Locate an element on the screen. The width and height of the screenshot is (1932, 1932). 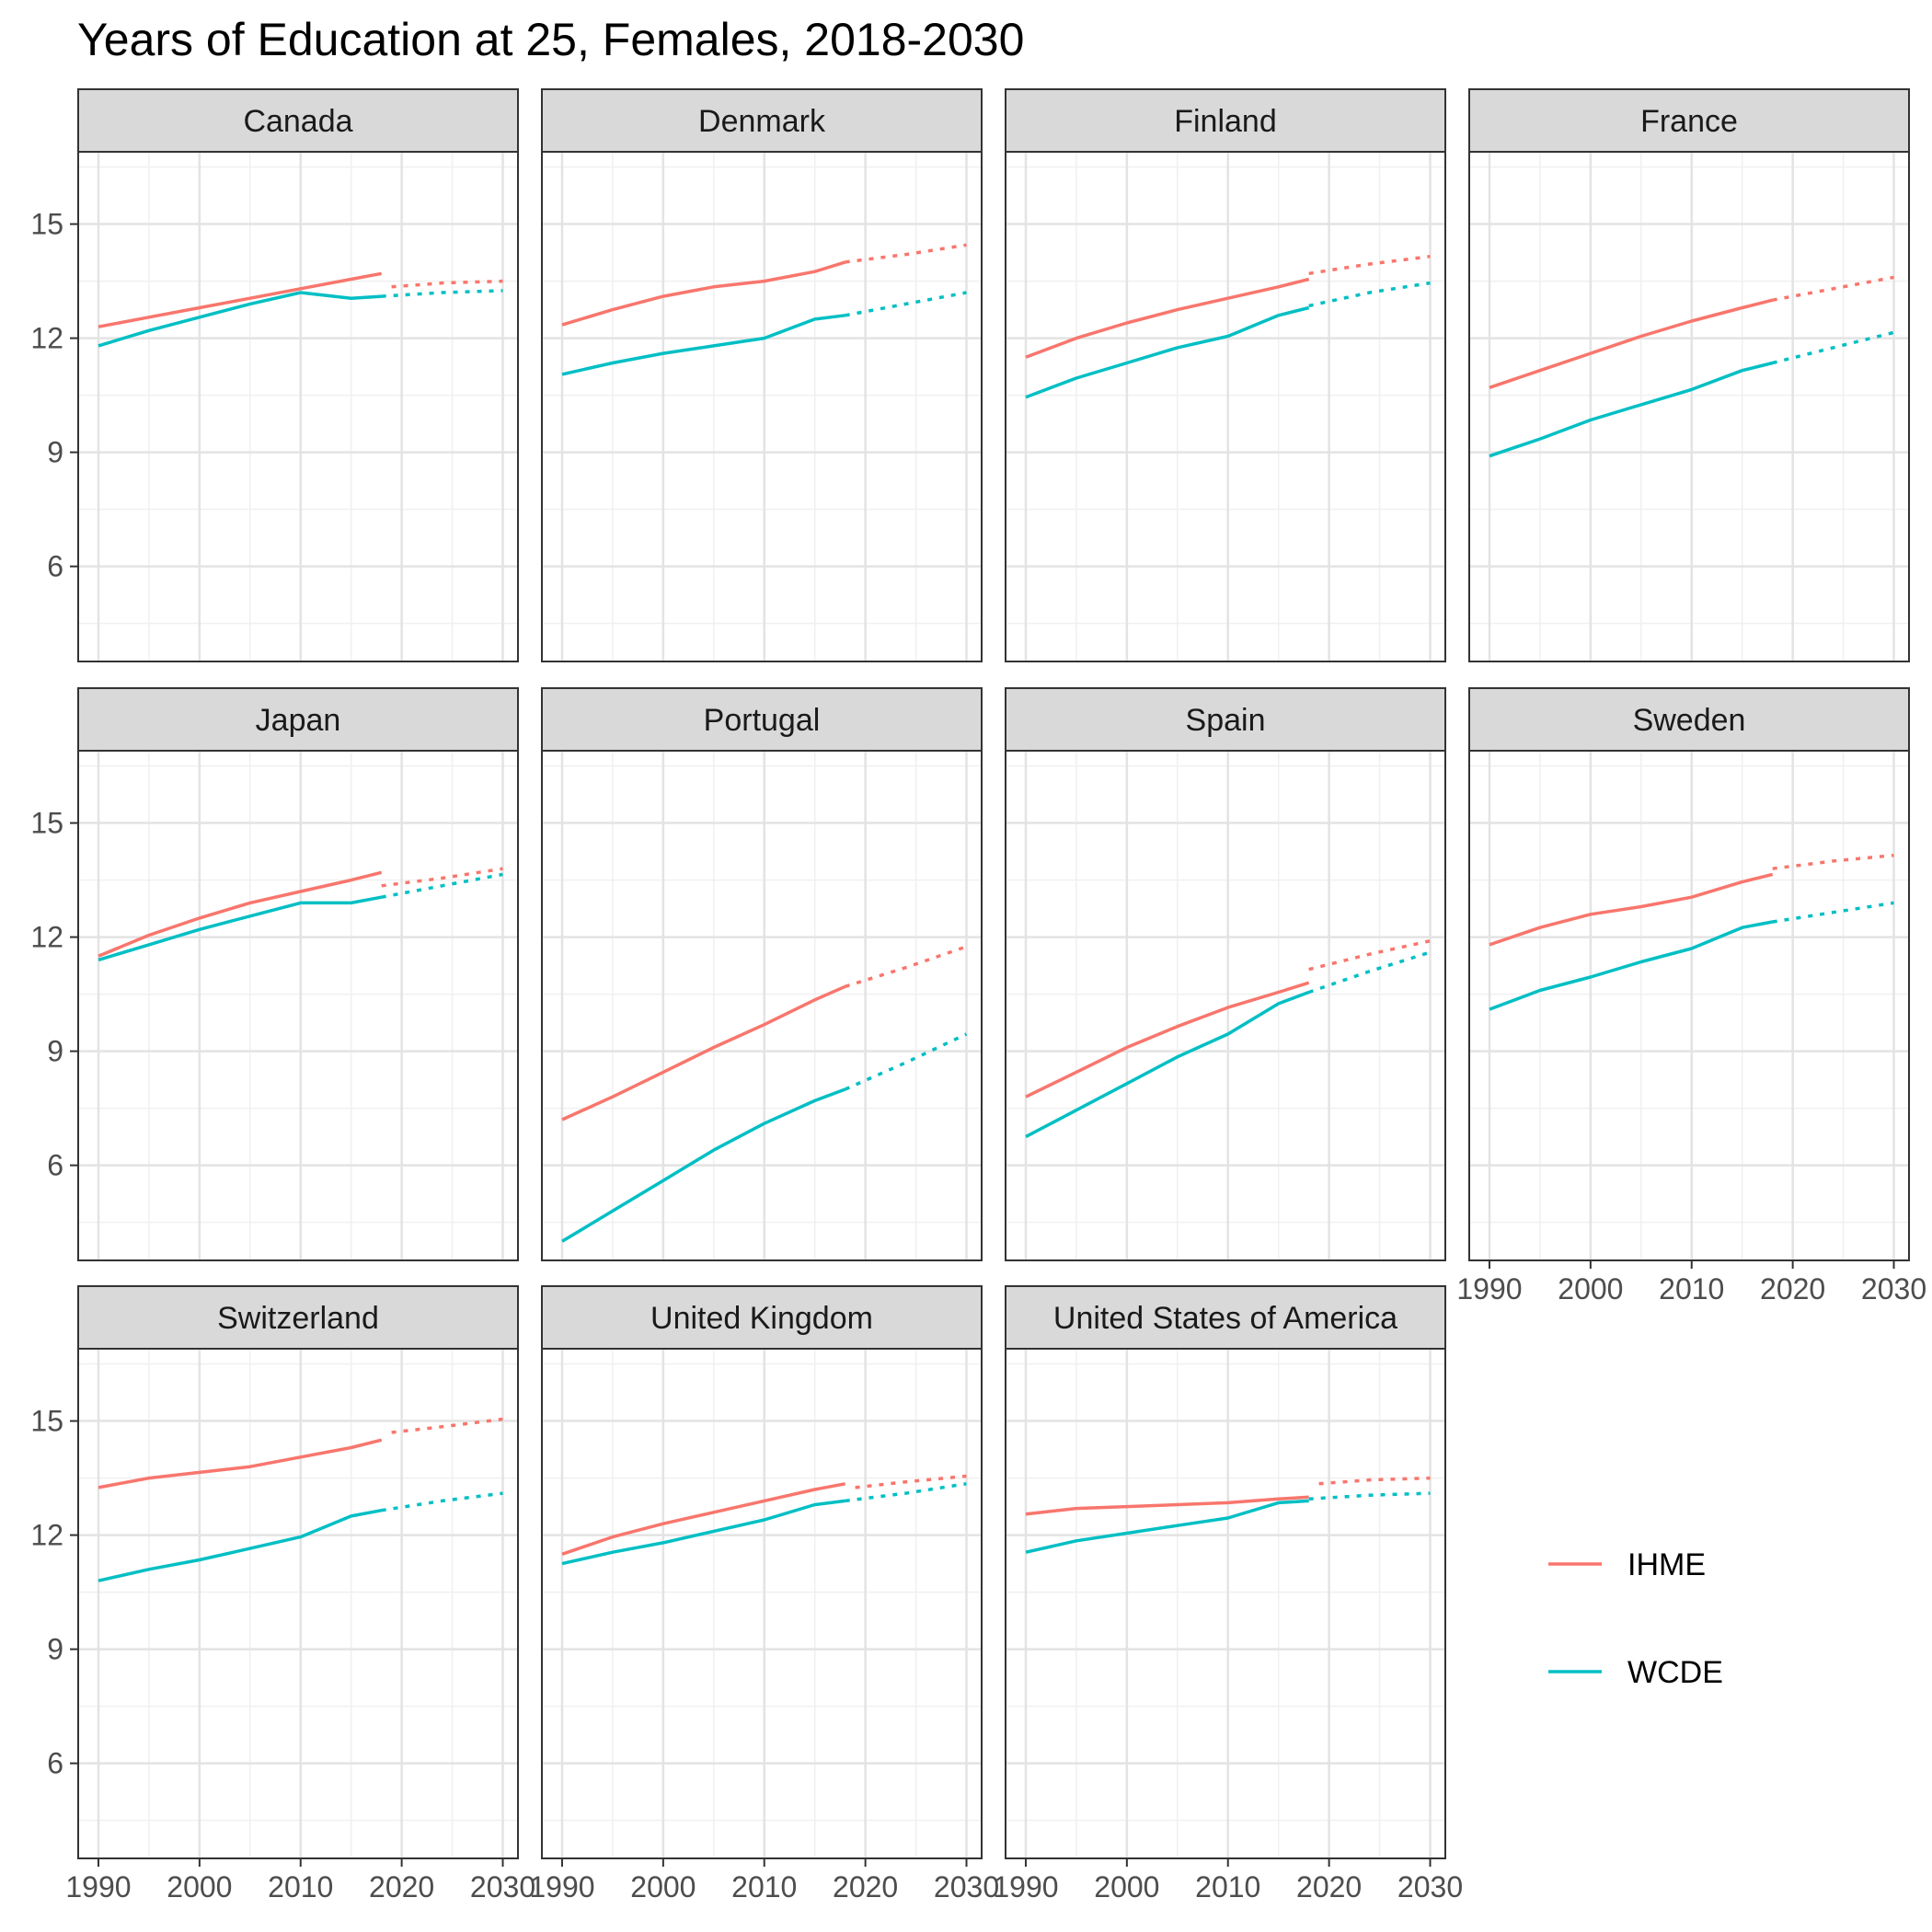
panel-border-portugal is located at coordinates (762, 1005).